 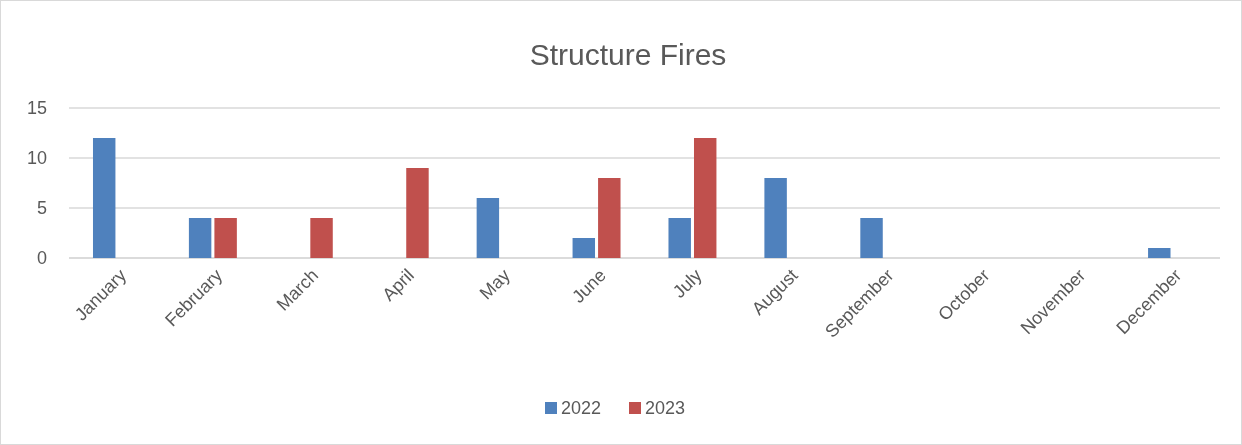 I want to click on x-tick-label: July, so click(x=687, y=283).